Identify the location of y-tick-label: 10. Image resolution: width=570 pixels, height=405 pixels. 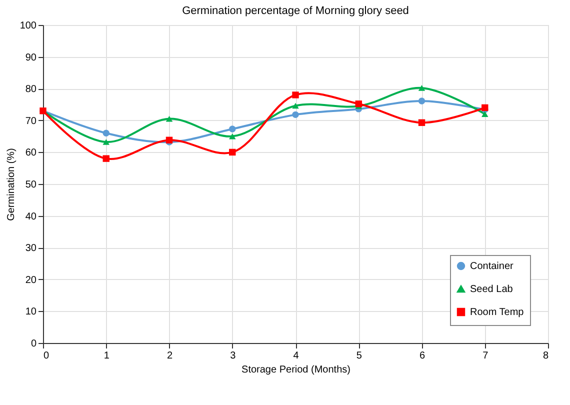
(31, 312).